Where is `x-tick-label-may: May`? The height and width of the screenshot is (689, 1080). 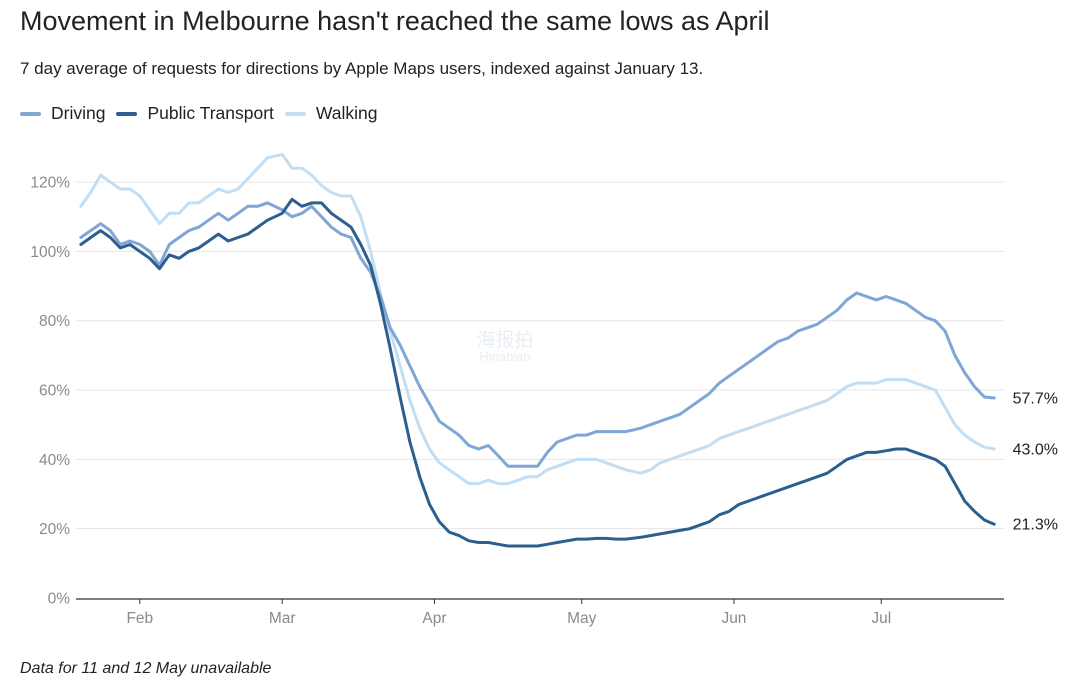
x-tick-label-may: May is located at coordinates (582, 618).